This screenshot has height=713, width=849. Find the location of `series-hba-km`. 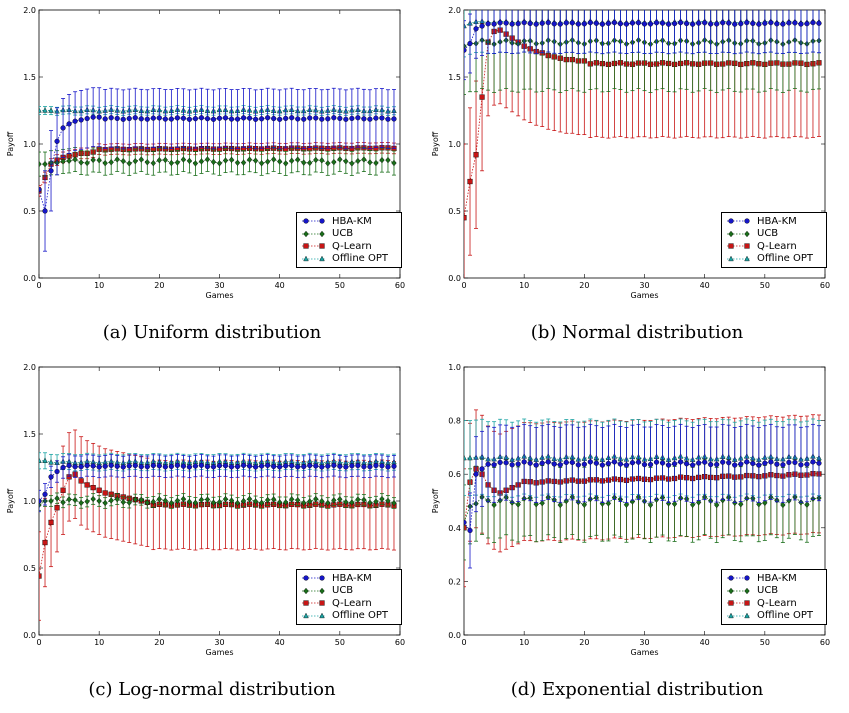

series-hba-km is located at coordinates (643, 45).